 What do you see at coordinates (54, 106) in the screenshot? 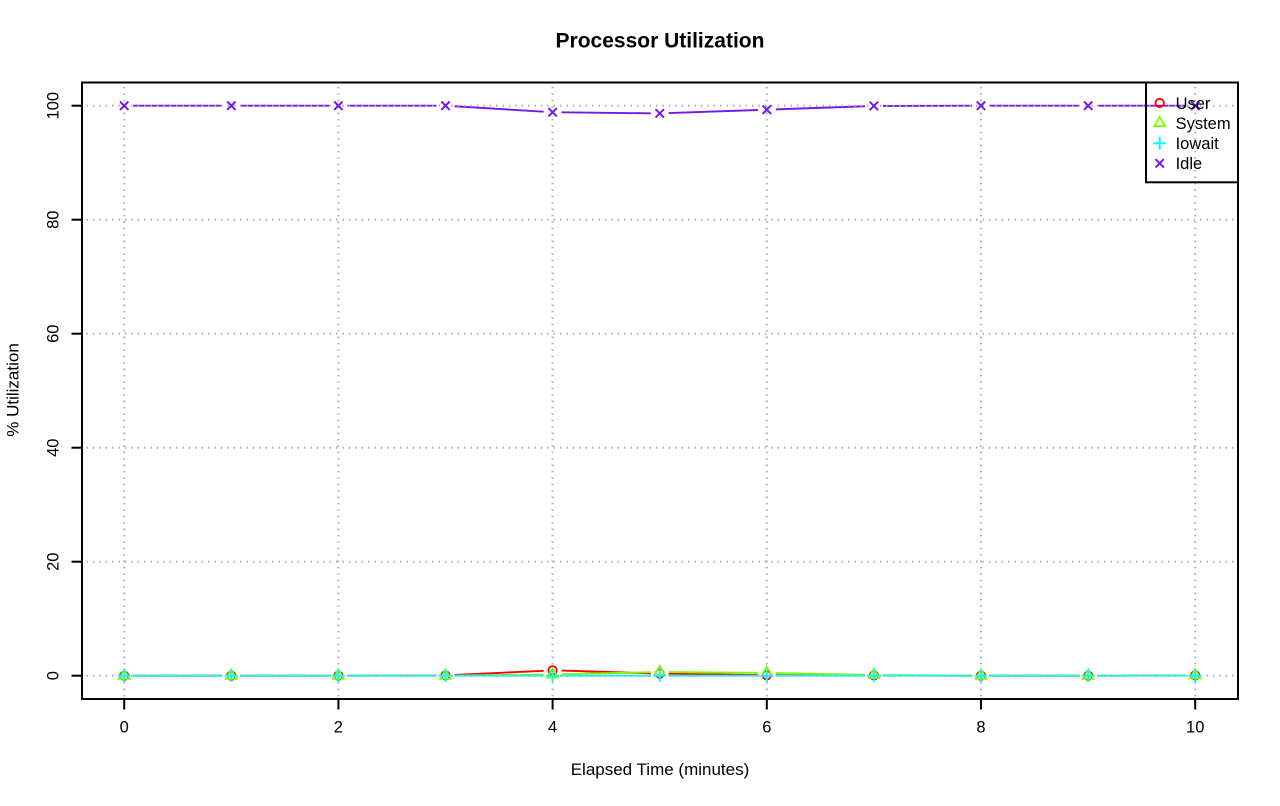
I see `svg-text: 100` at bounding box center [54, 106].